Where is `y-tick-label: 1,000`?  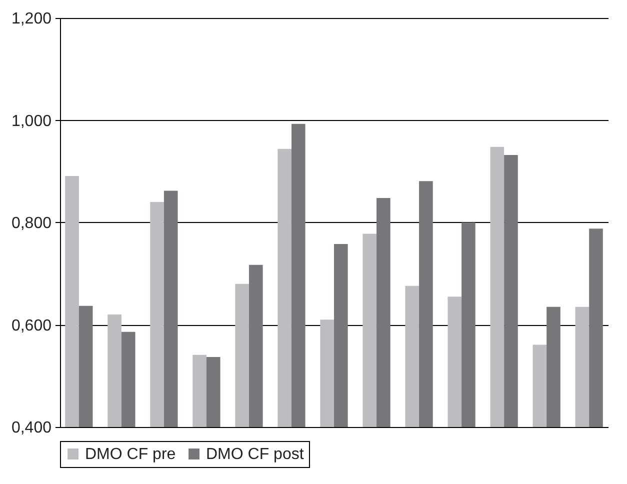
y-tick-label: 1,000 is located at coordinates (31, 121).